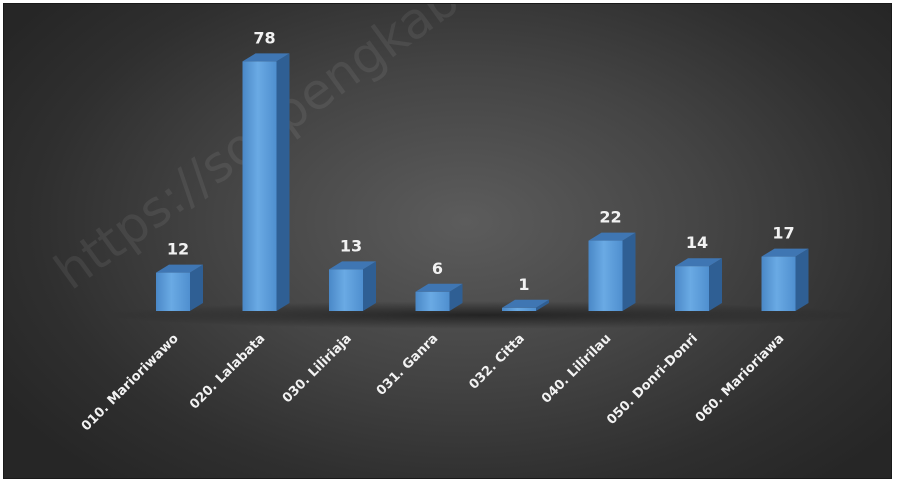 The height and width of the screenshot is (483, 897). I want to click on x-tick-label: 010. Marioriwawo, so click(130, 382).